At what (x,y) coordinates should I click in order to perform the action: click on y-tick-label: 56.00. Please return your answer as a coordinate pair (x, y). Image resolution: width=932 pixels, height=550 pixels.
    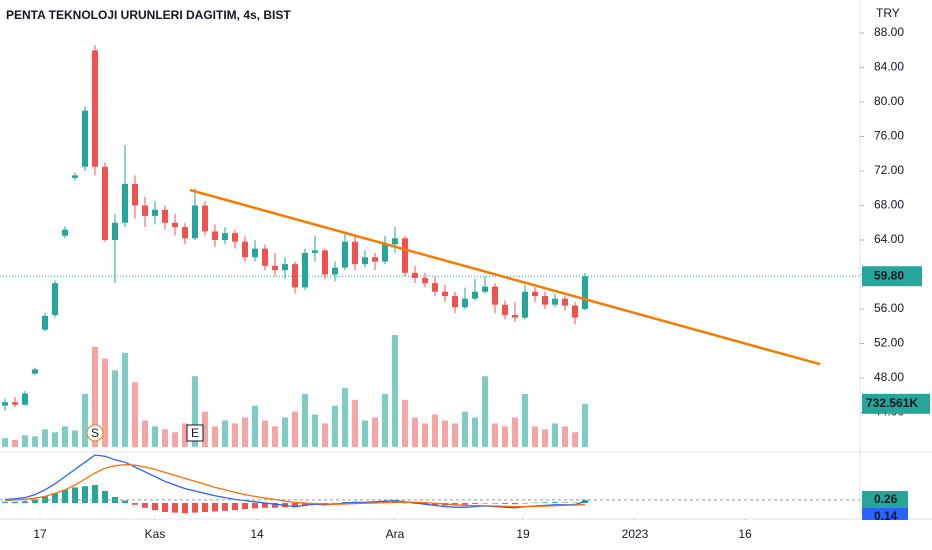
    Looking at the image, I should click on (889, 308).